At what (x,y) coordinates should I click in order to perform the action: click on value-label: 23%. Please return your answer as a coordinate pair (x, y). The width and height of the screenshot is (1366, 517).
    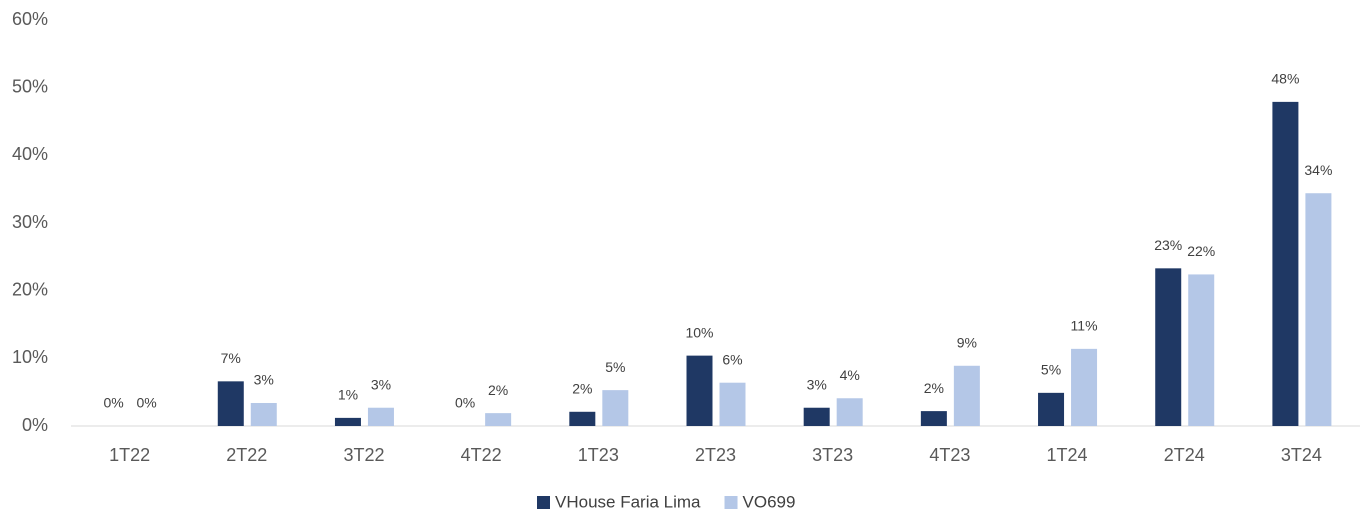
    Looking at the image, I should click on (1168, 245).